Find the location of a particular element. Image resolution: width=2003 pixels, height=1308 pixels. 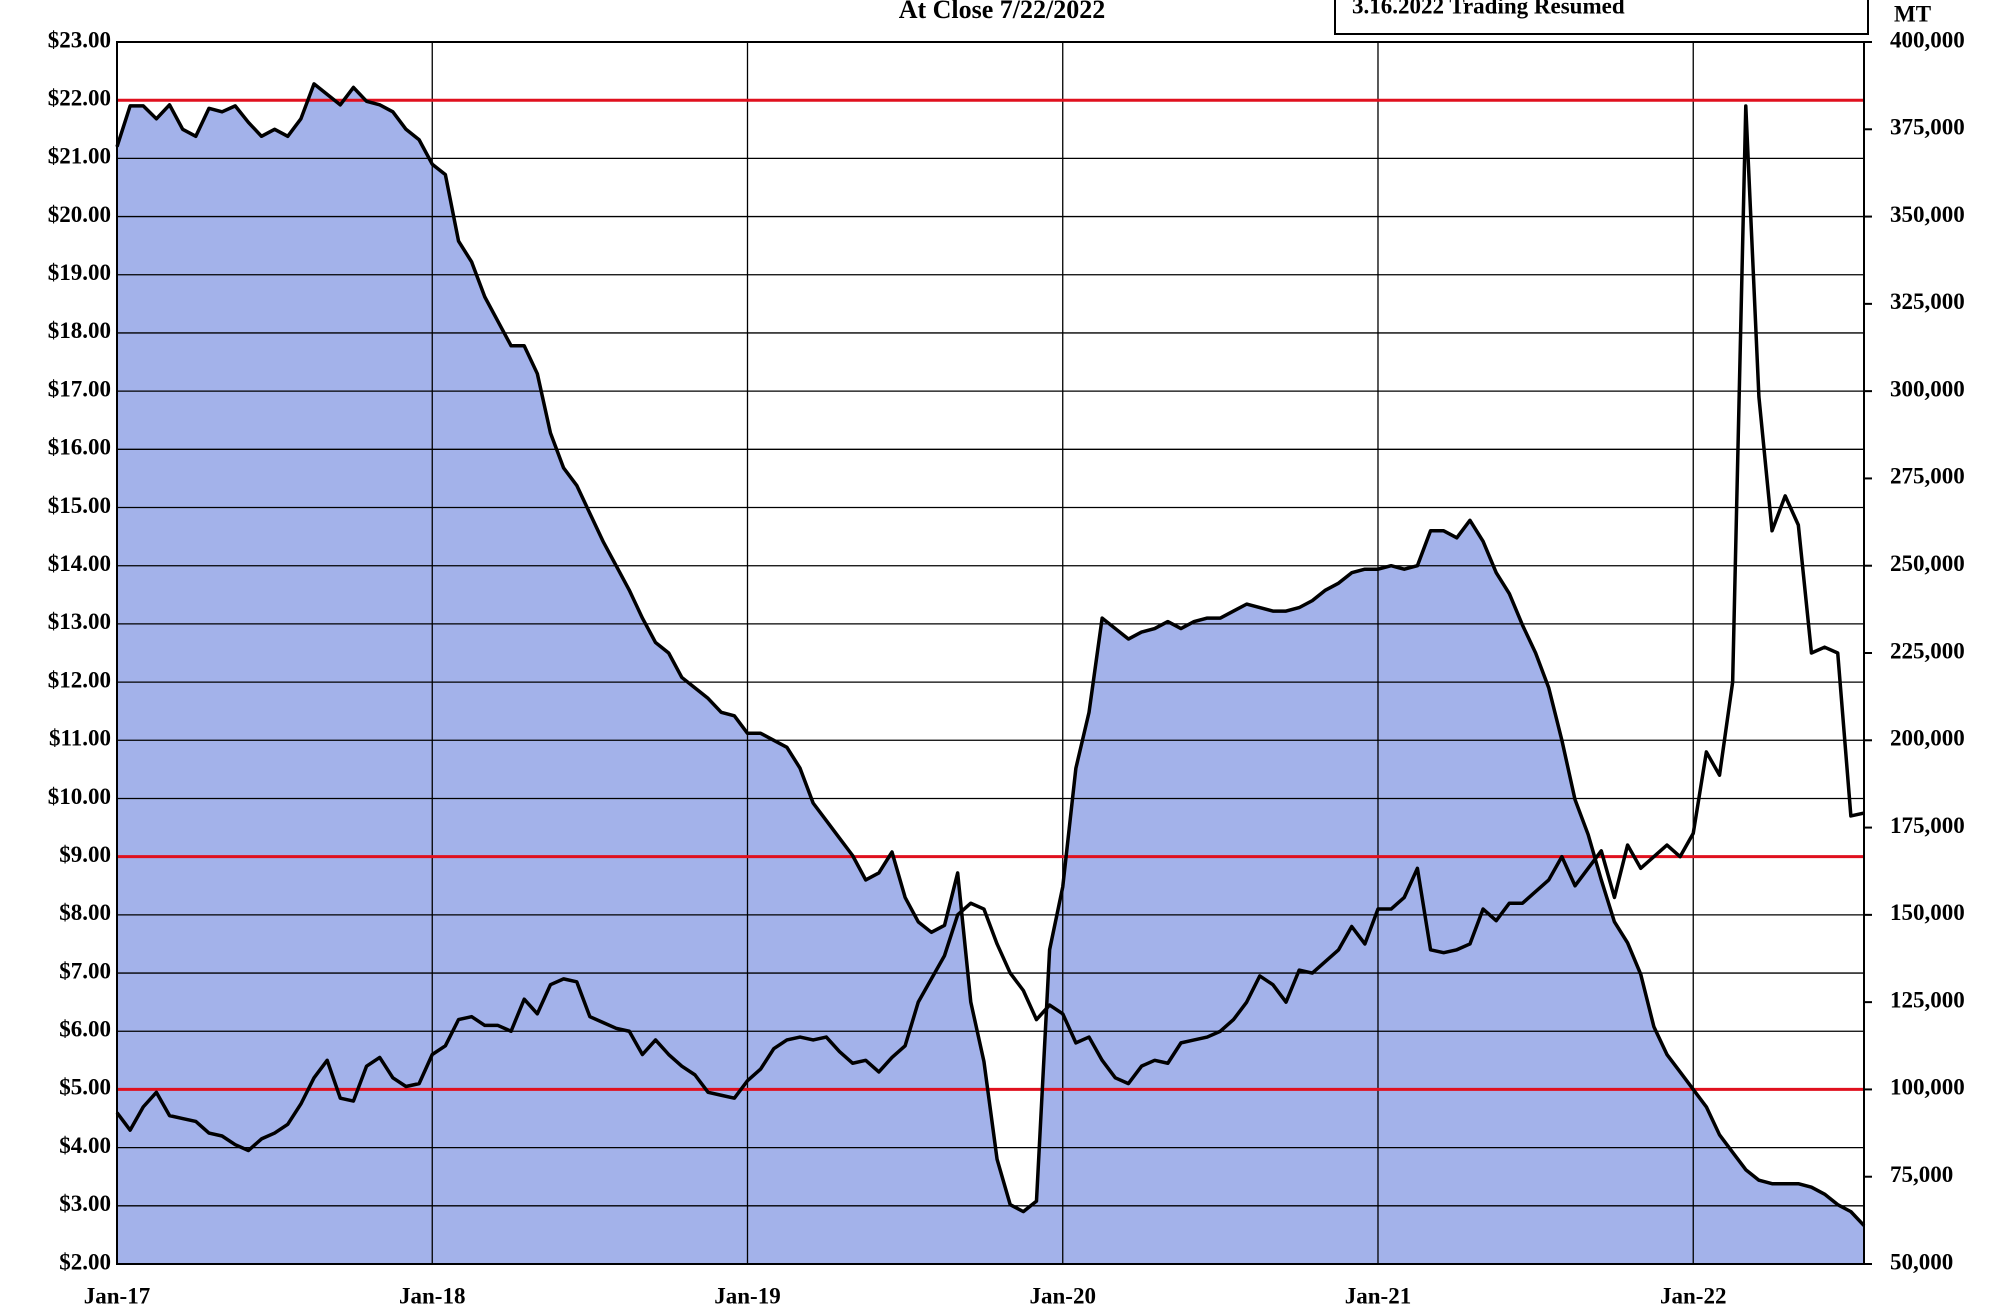

y-tick-label: $19.00 is located at coordinates (79, 272).